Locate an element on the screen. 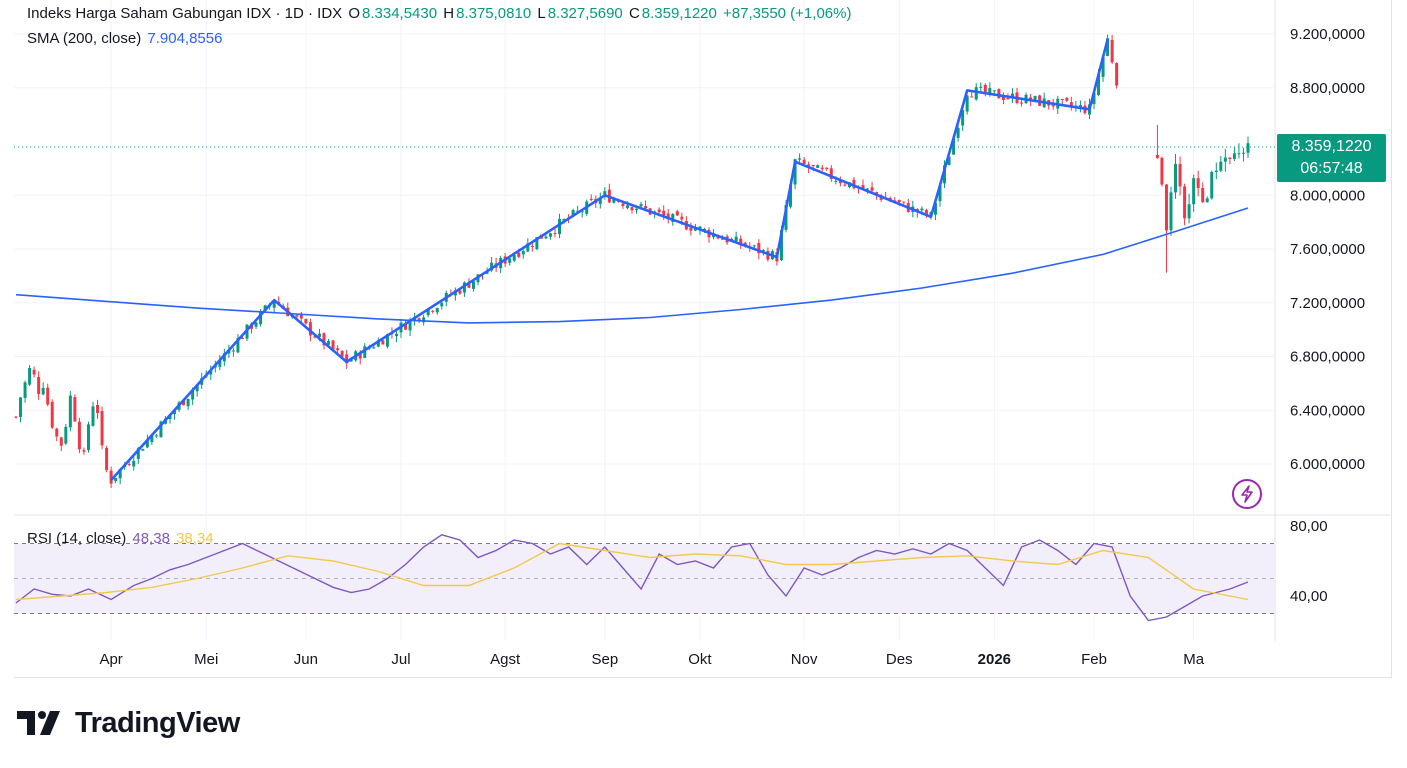 Image resolution: width=1407 pixels, height=768 pixels. close-value: 8.359,1220 is located at coordinates (679, 13).